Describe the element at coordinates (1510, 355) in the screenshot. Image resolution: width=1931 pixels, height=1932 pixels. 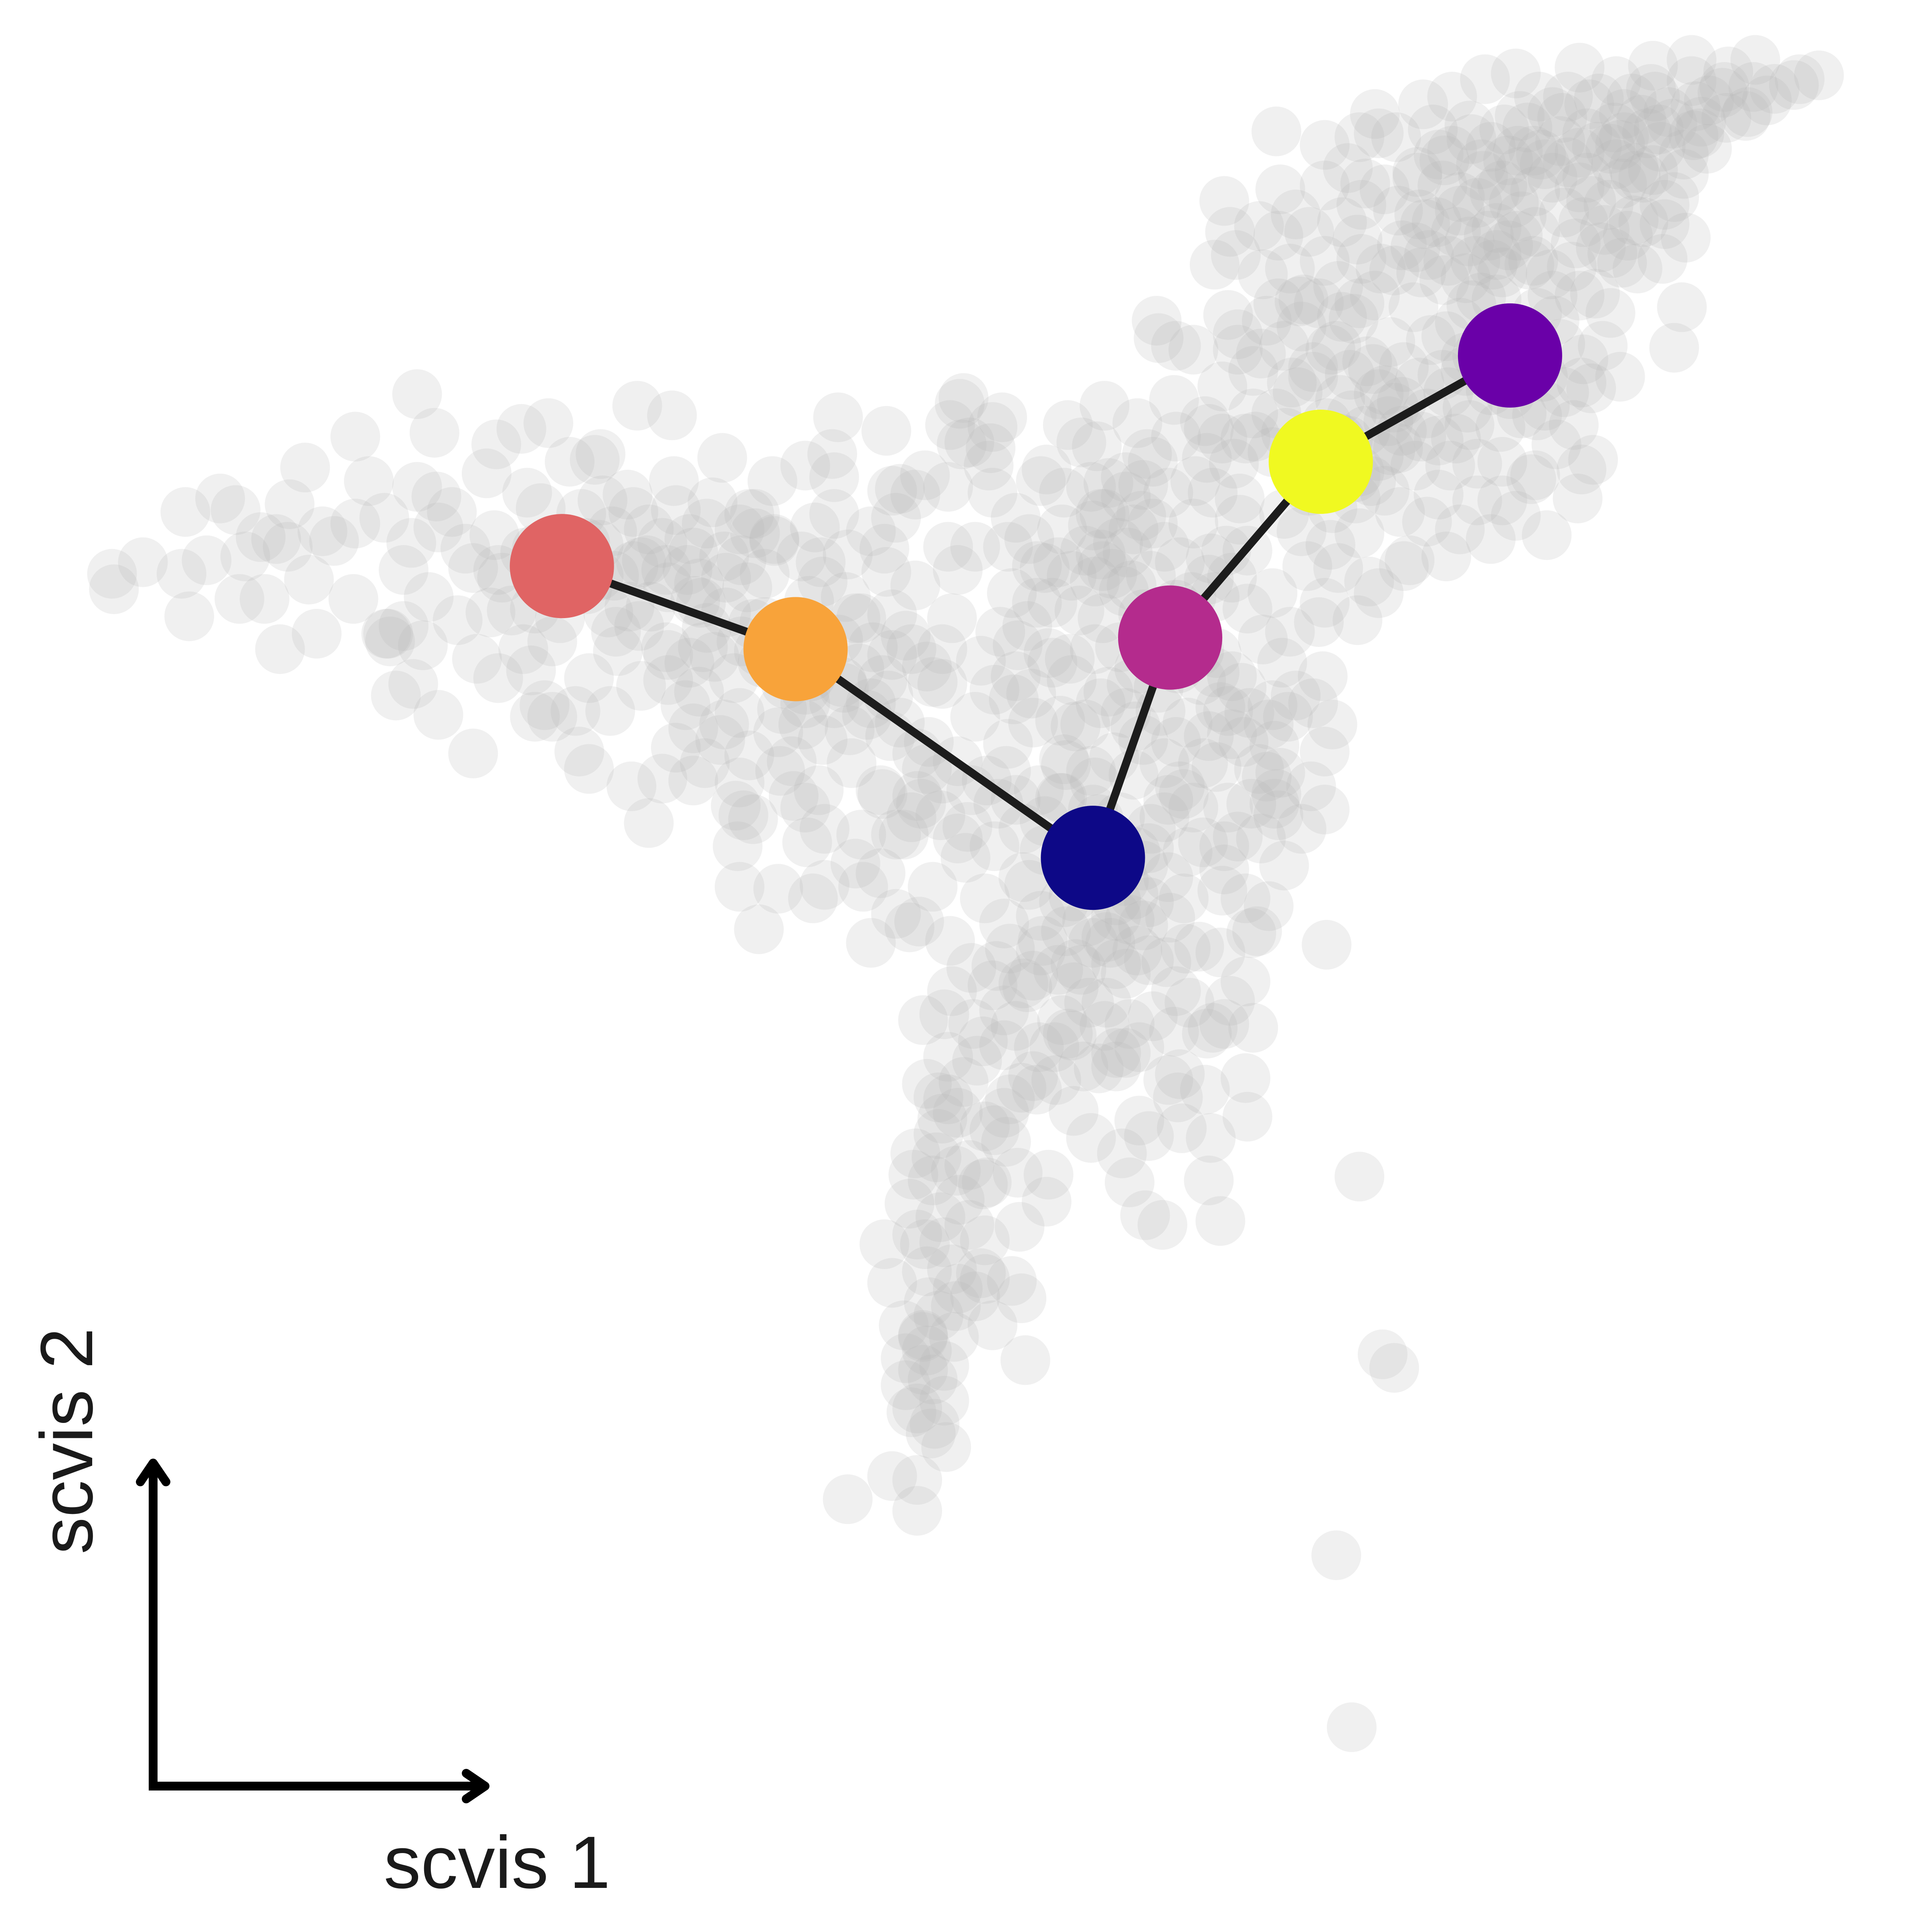
I see `milestone-m6` at that location.